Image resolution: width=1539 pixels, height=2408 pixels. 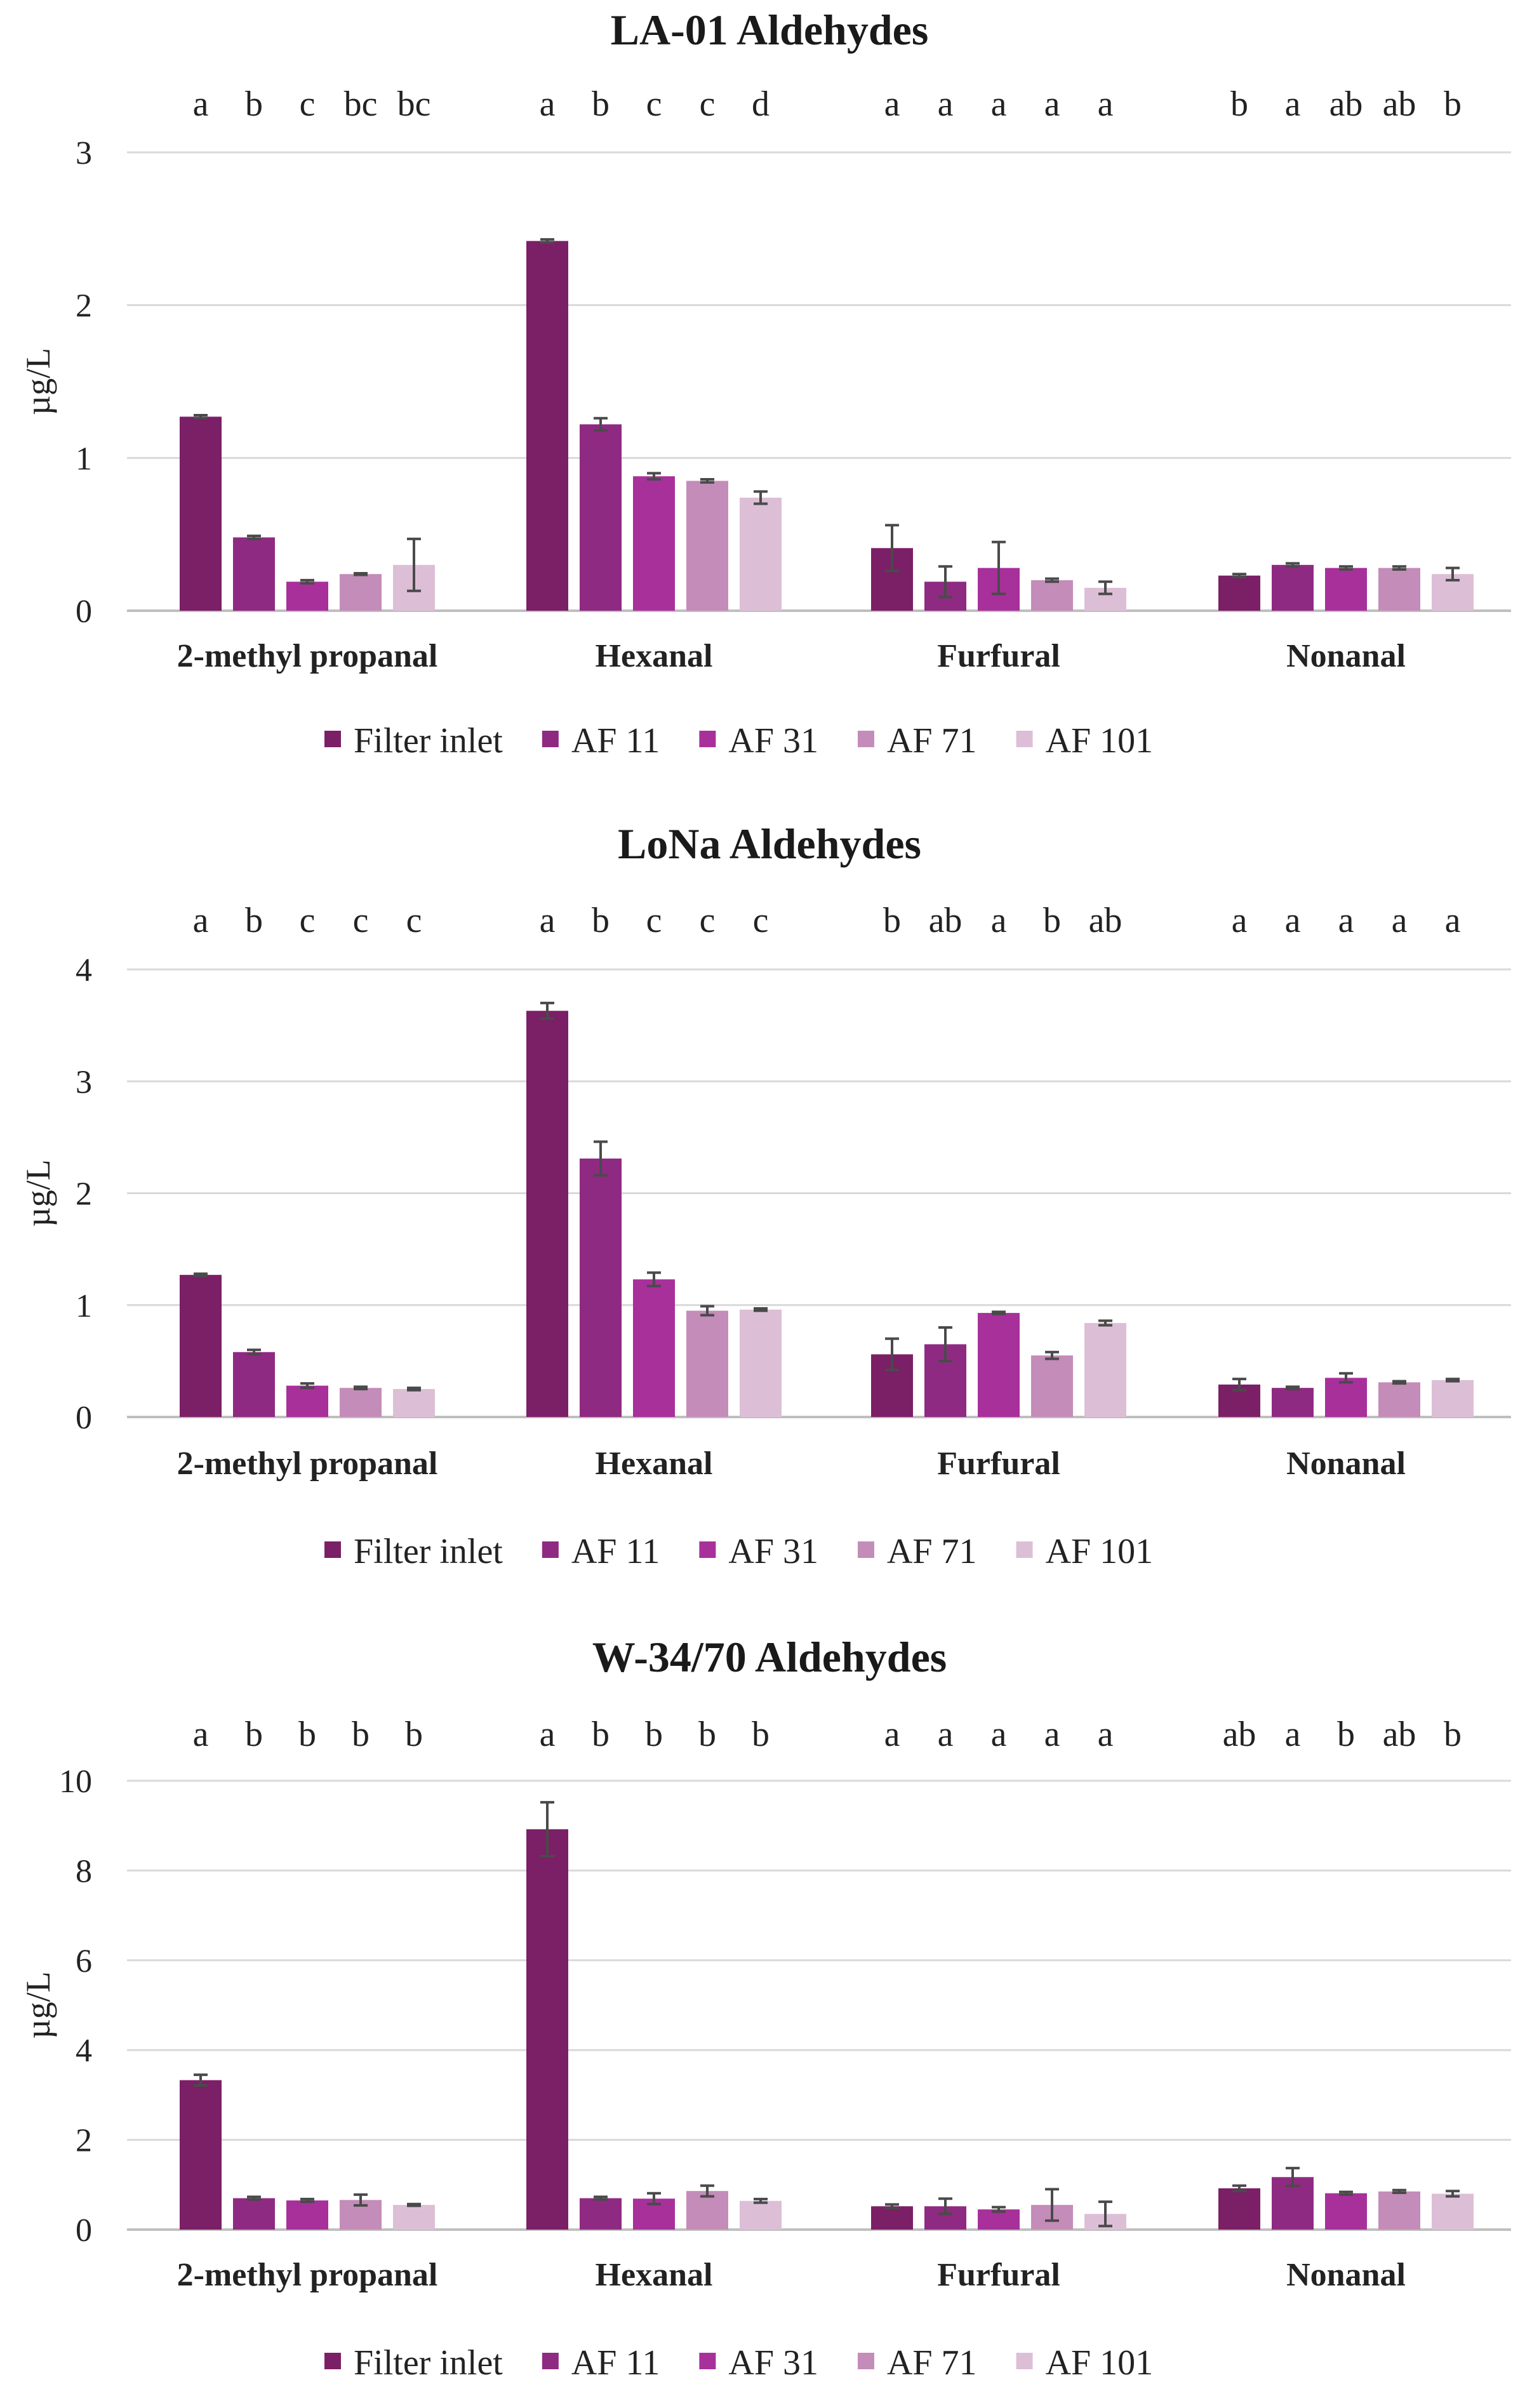 What do you see at coordinates (84, 1961) in the screenshot?
I see `y-tick-label: 6` at bounding box center [84, 1961].